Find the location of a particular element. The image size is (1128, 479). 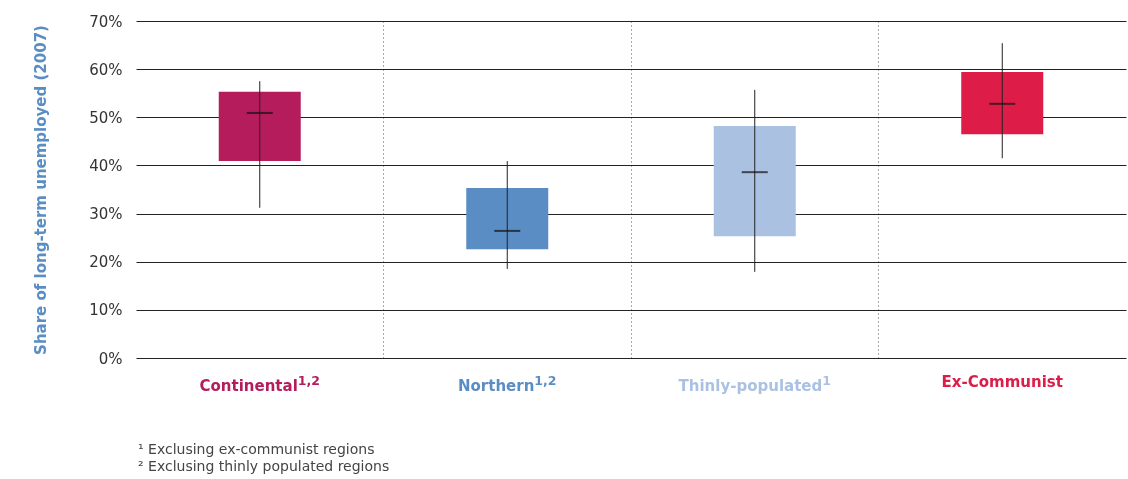

x-tick-label: Northern$^{1,2}$ is located at coordinates (507, 384).